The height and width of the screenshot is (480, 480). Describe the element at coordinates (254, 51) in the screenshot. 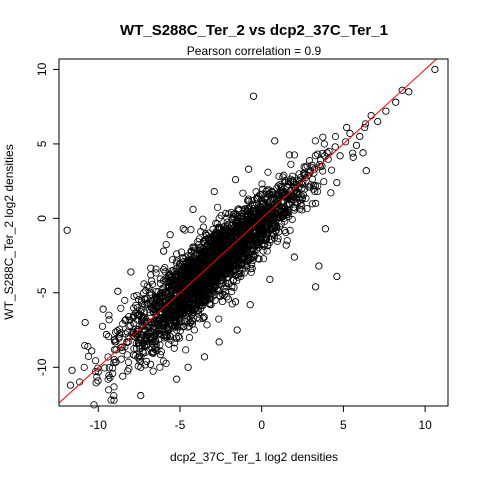

I see `chart-subtitle: Pearson correlation = 0.9` at that location.